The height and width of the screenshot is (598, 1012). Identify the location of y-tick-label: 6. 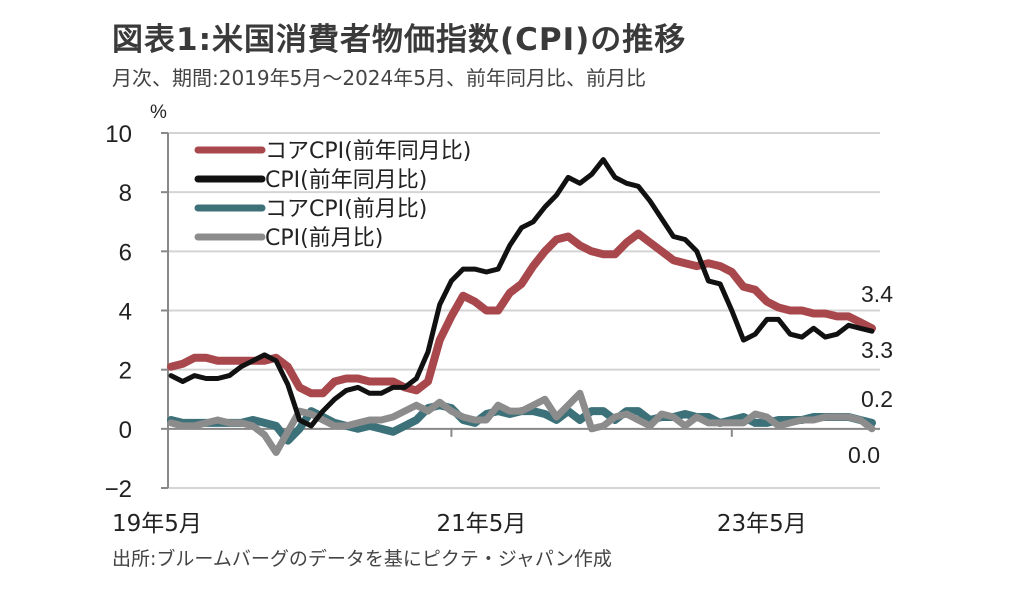
(125, 252).